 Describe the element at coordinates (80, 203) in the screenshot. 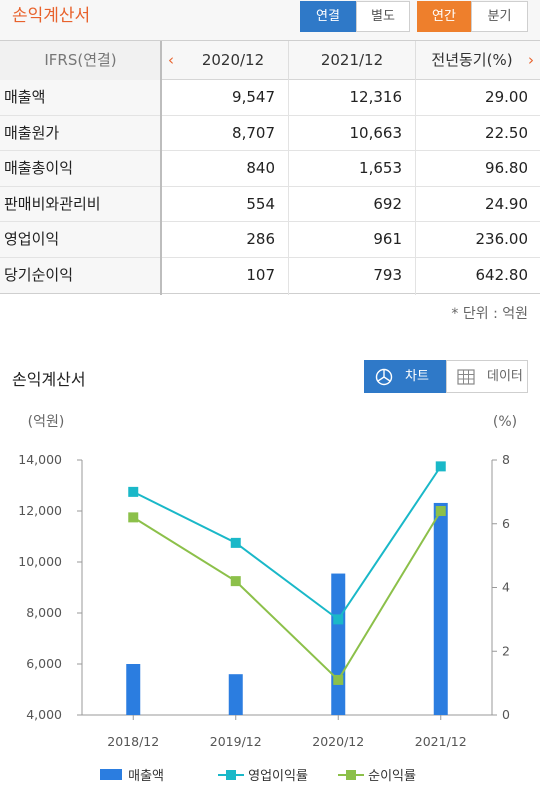

I see `row-label: 판매비와관리비` at that location.